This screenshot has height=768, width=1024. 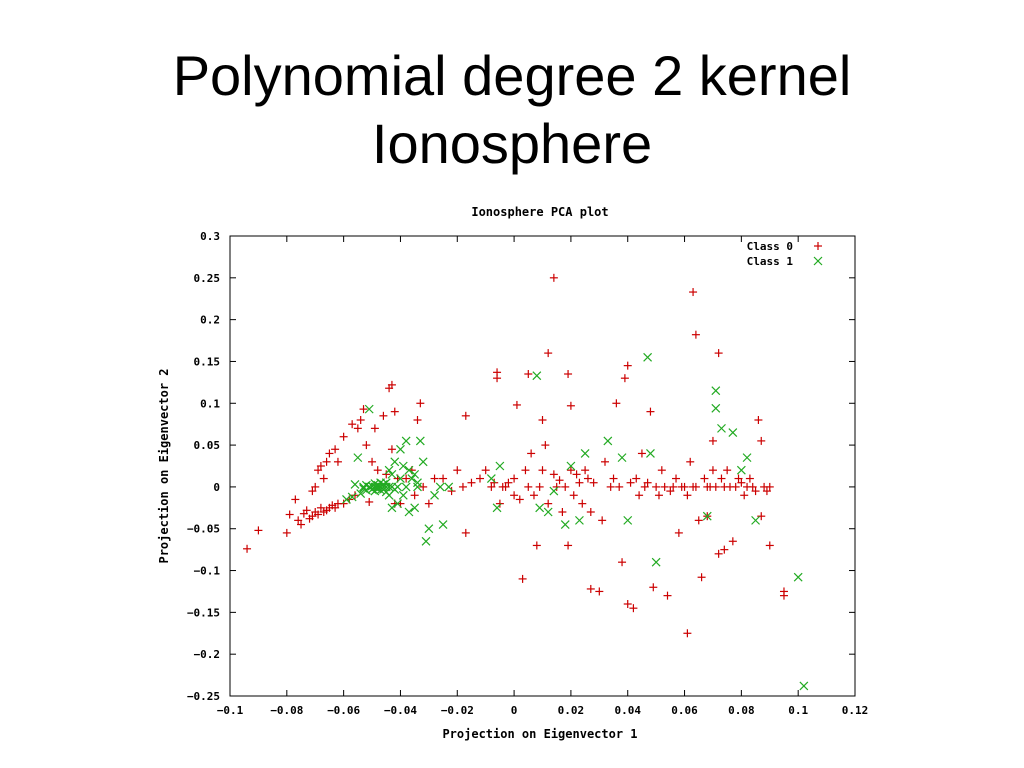 What do you see at coordinates (203, 696) in the screenshot?
I see `y-tick-label: −0.25` at bounding box center [203, 696].